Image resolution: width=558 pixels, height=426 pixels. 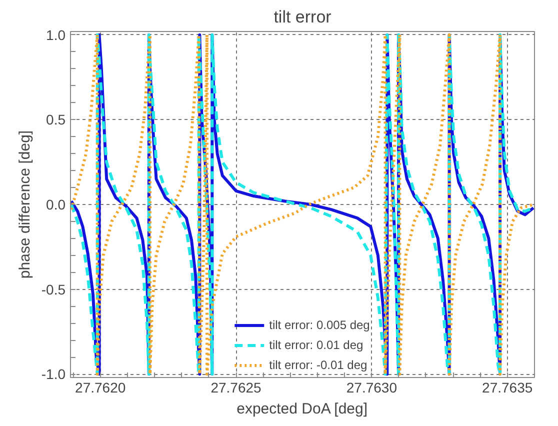 What do you see at coordinates (53, 289) in the screenshot?
I see `y-tick-label: -0.5` at bounding box center [53, 289].